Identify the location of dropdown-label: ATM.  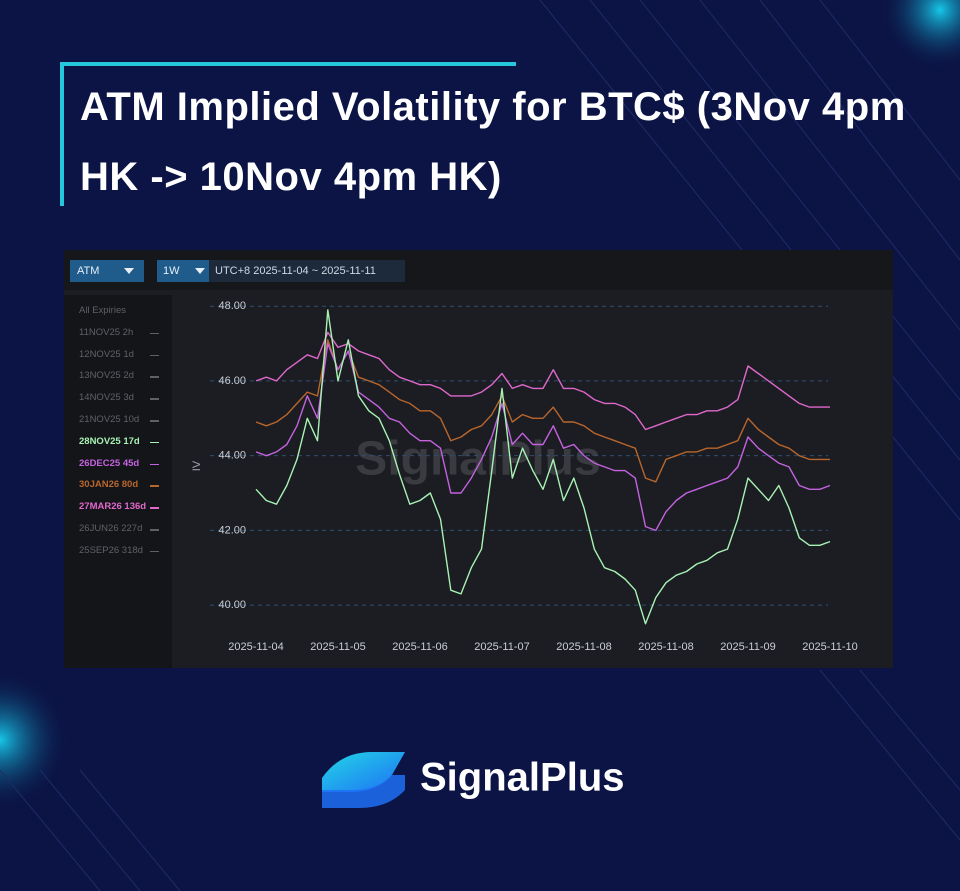
(88, 271).